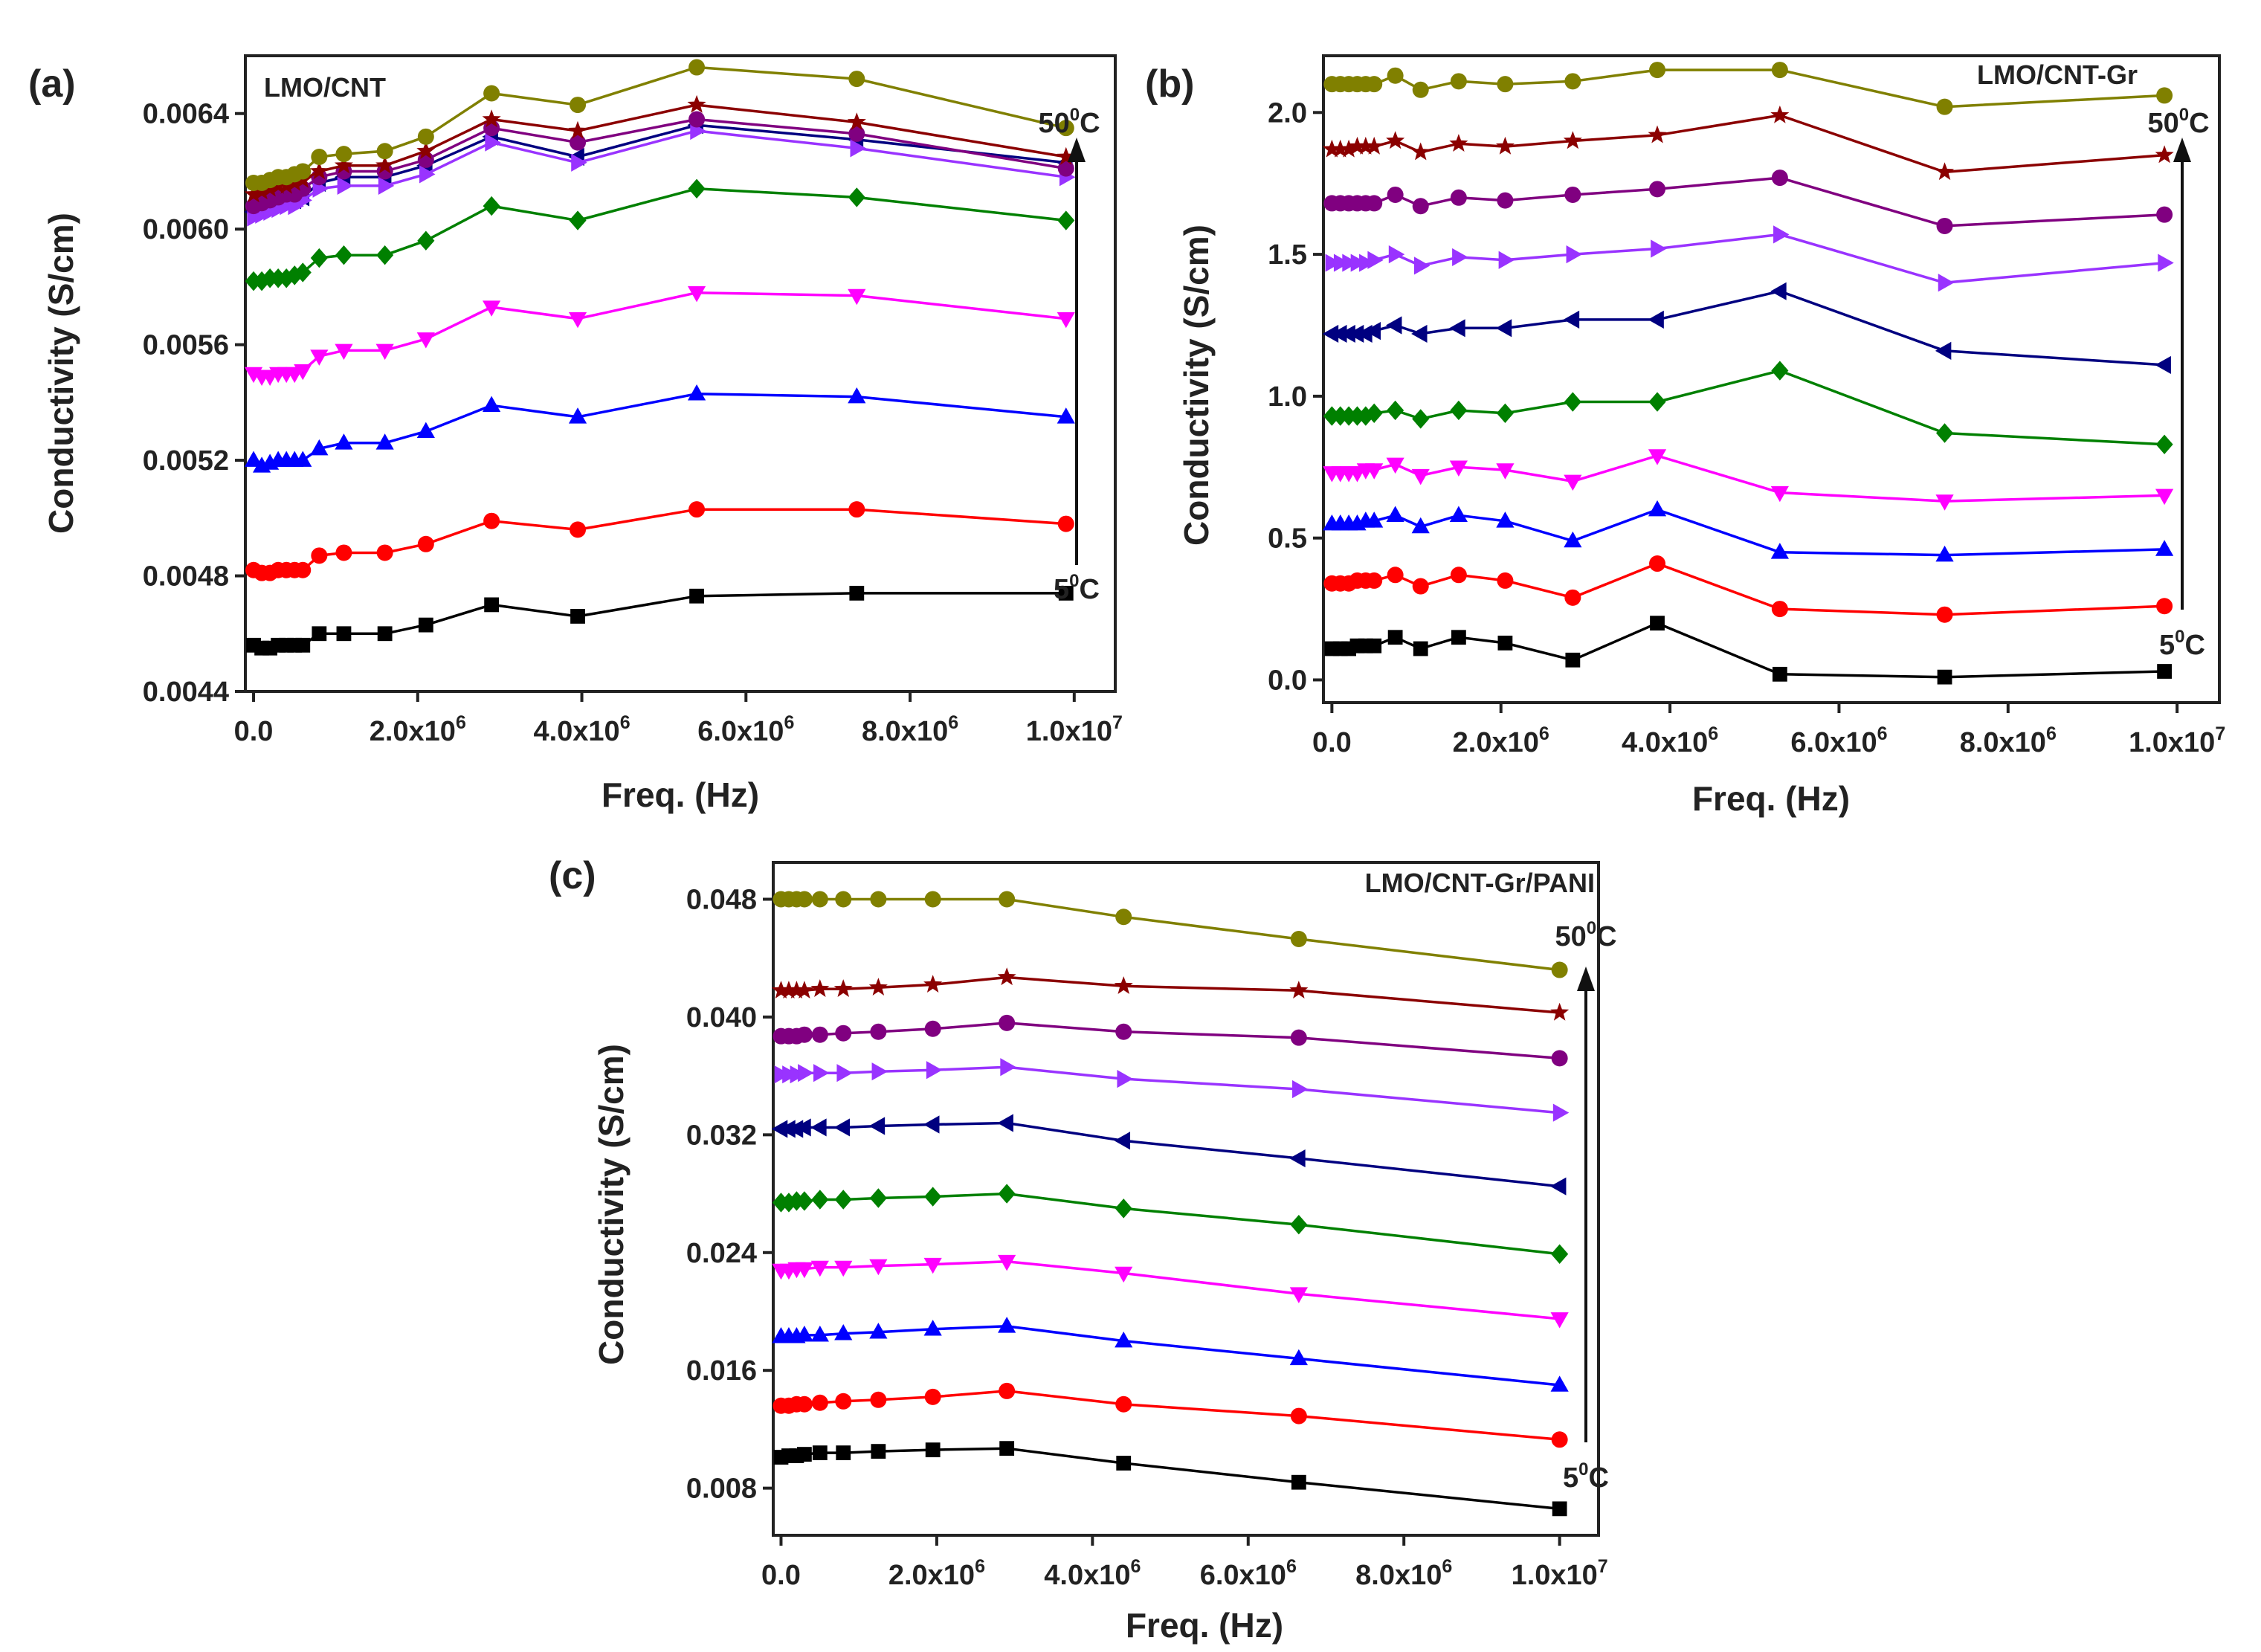  I want to click on y-tick-label: 0.0064, so click(186, 115).